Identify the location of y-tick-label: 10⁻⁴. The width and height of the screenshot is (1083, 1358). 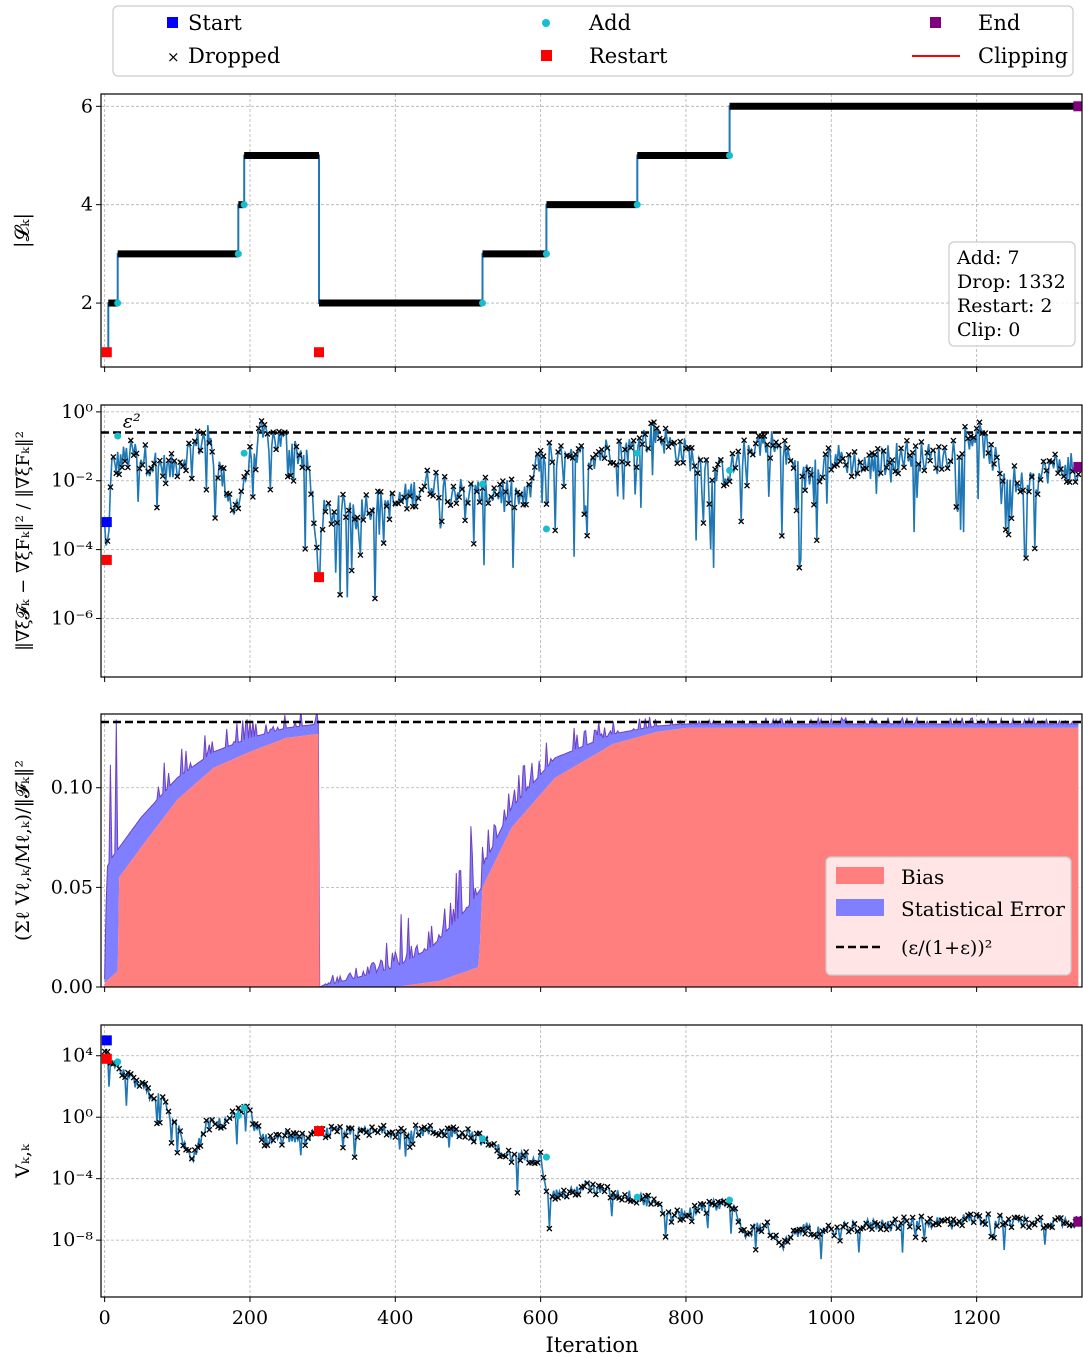
(72, 550).